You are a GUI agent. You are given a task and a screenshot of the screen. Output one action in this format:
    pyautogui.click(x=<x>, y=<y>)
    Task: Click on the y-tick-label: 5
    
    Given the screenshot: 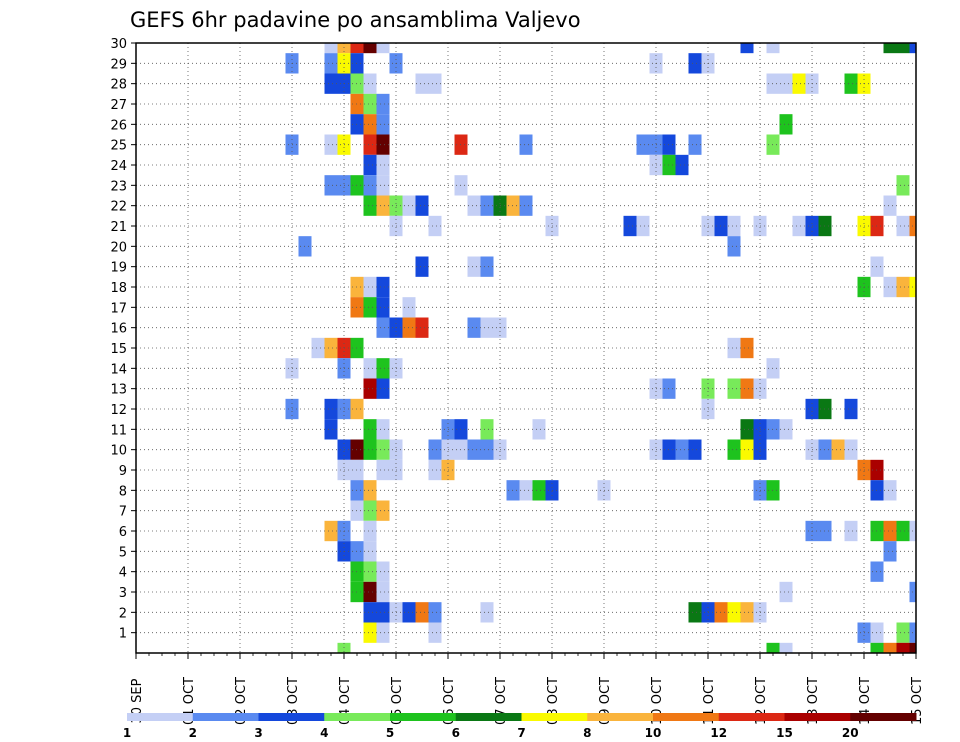 What is the action you would take?
    pyautogui.click(x=123, y=552)
    